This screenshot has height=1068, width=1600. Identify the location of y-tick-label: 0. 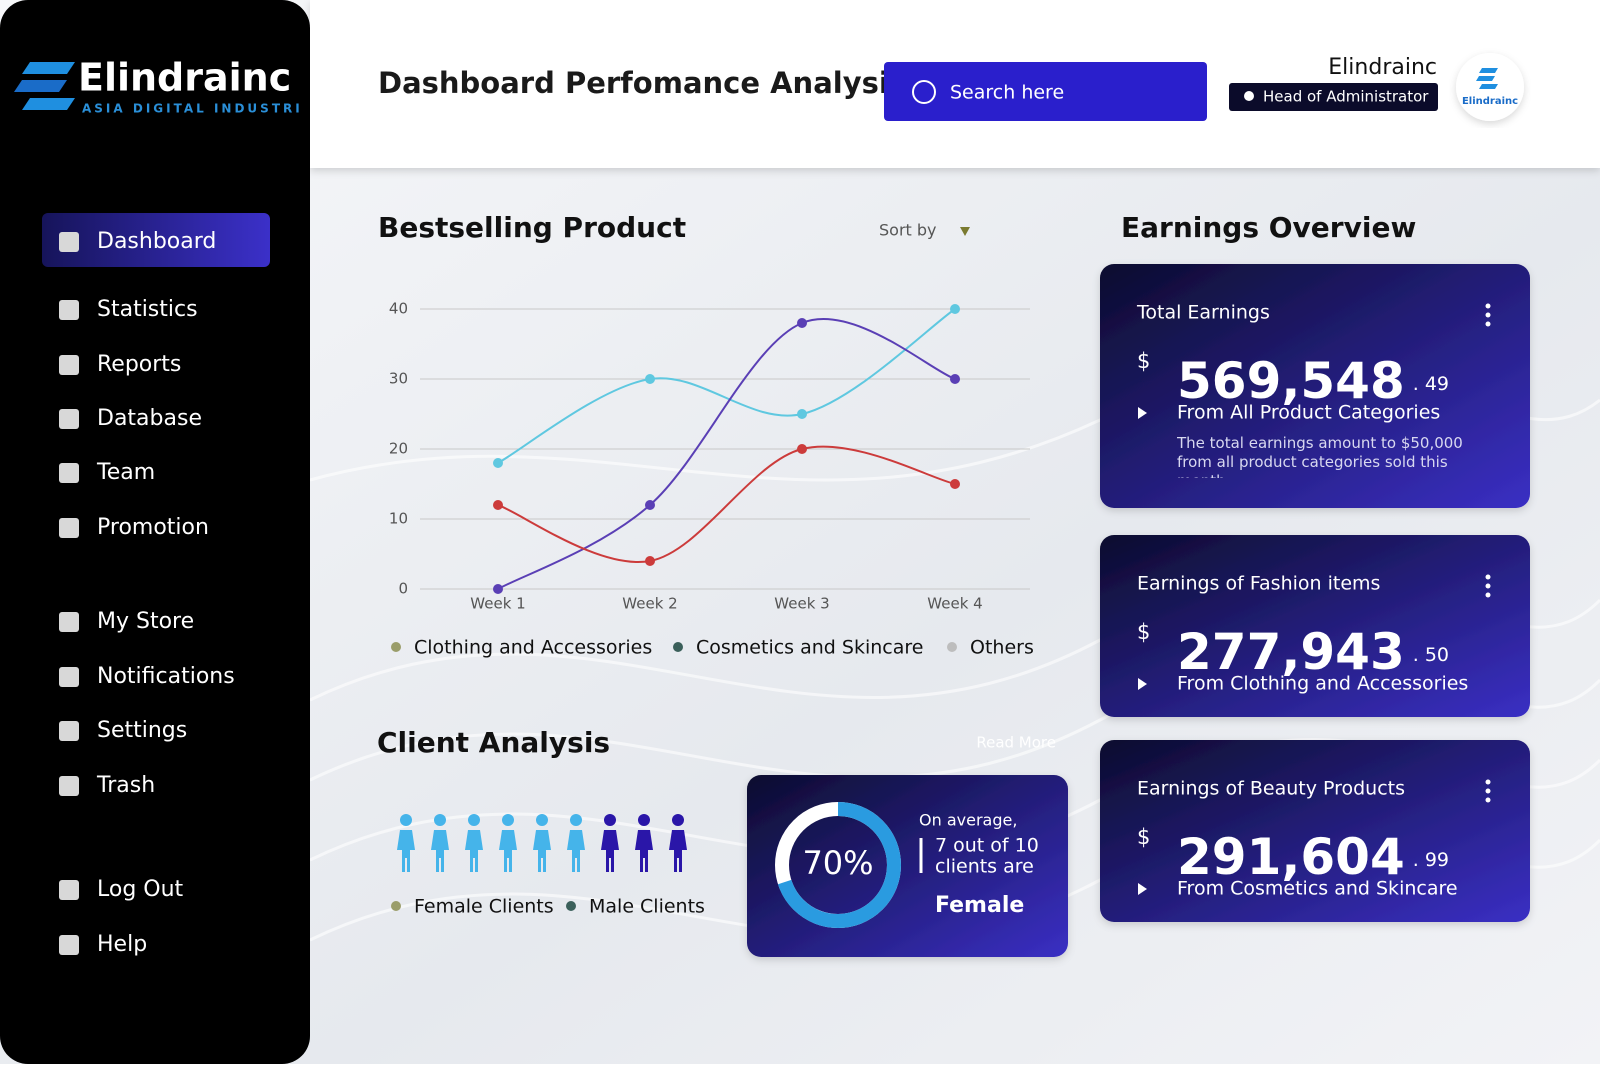
(403, 589).